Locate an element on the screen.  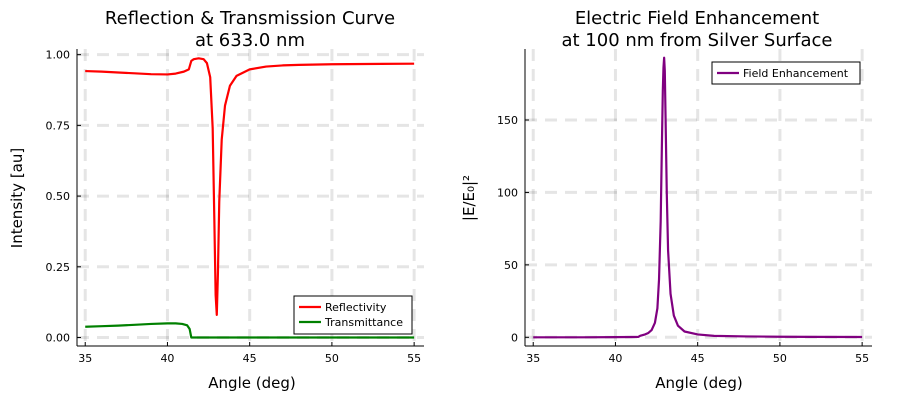
left-x-tick-label: 45 is located at coordinates (250, 358).